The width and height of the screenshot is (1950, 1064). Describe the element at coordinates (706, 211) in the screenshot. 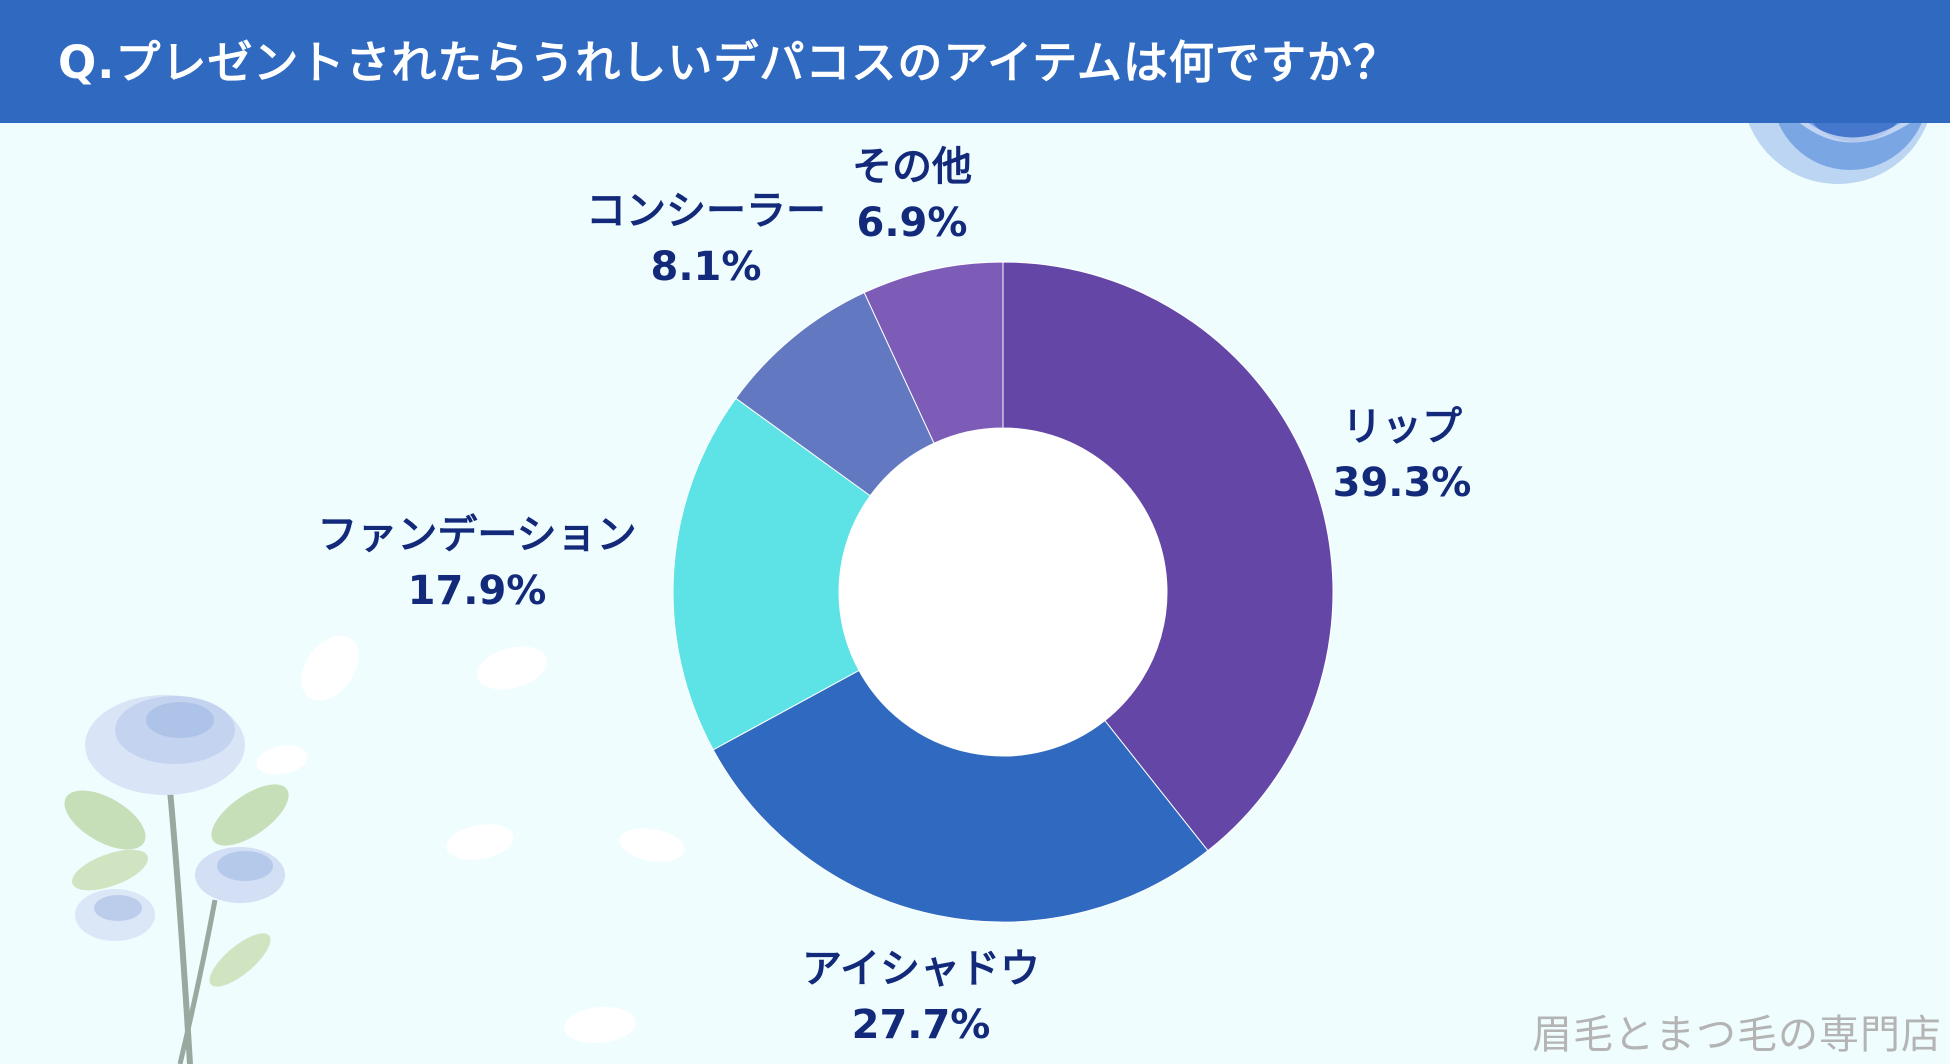

I see `slice-label-3: コンシーラー` at that location.